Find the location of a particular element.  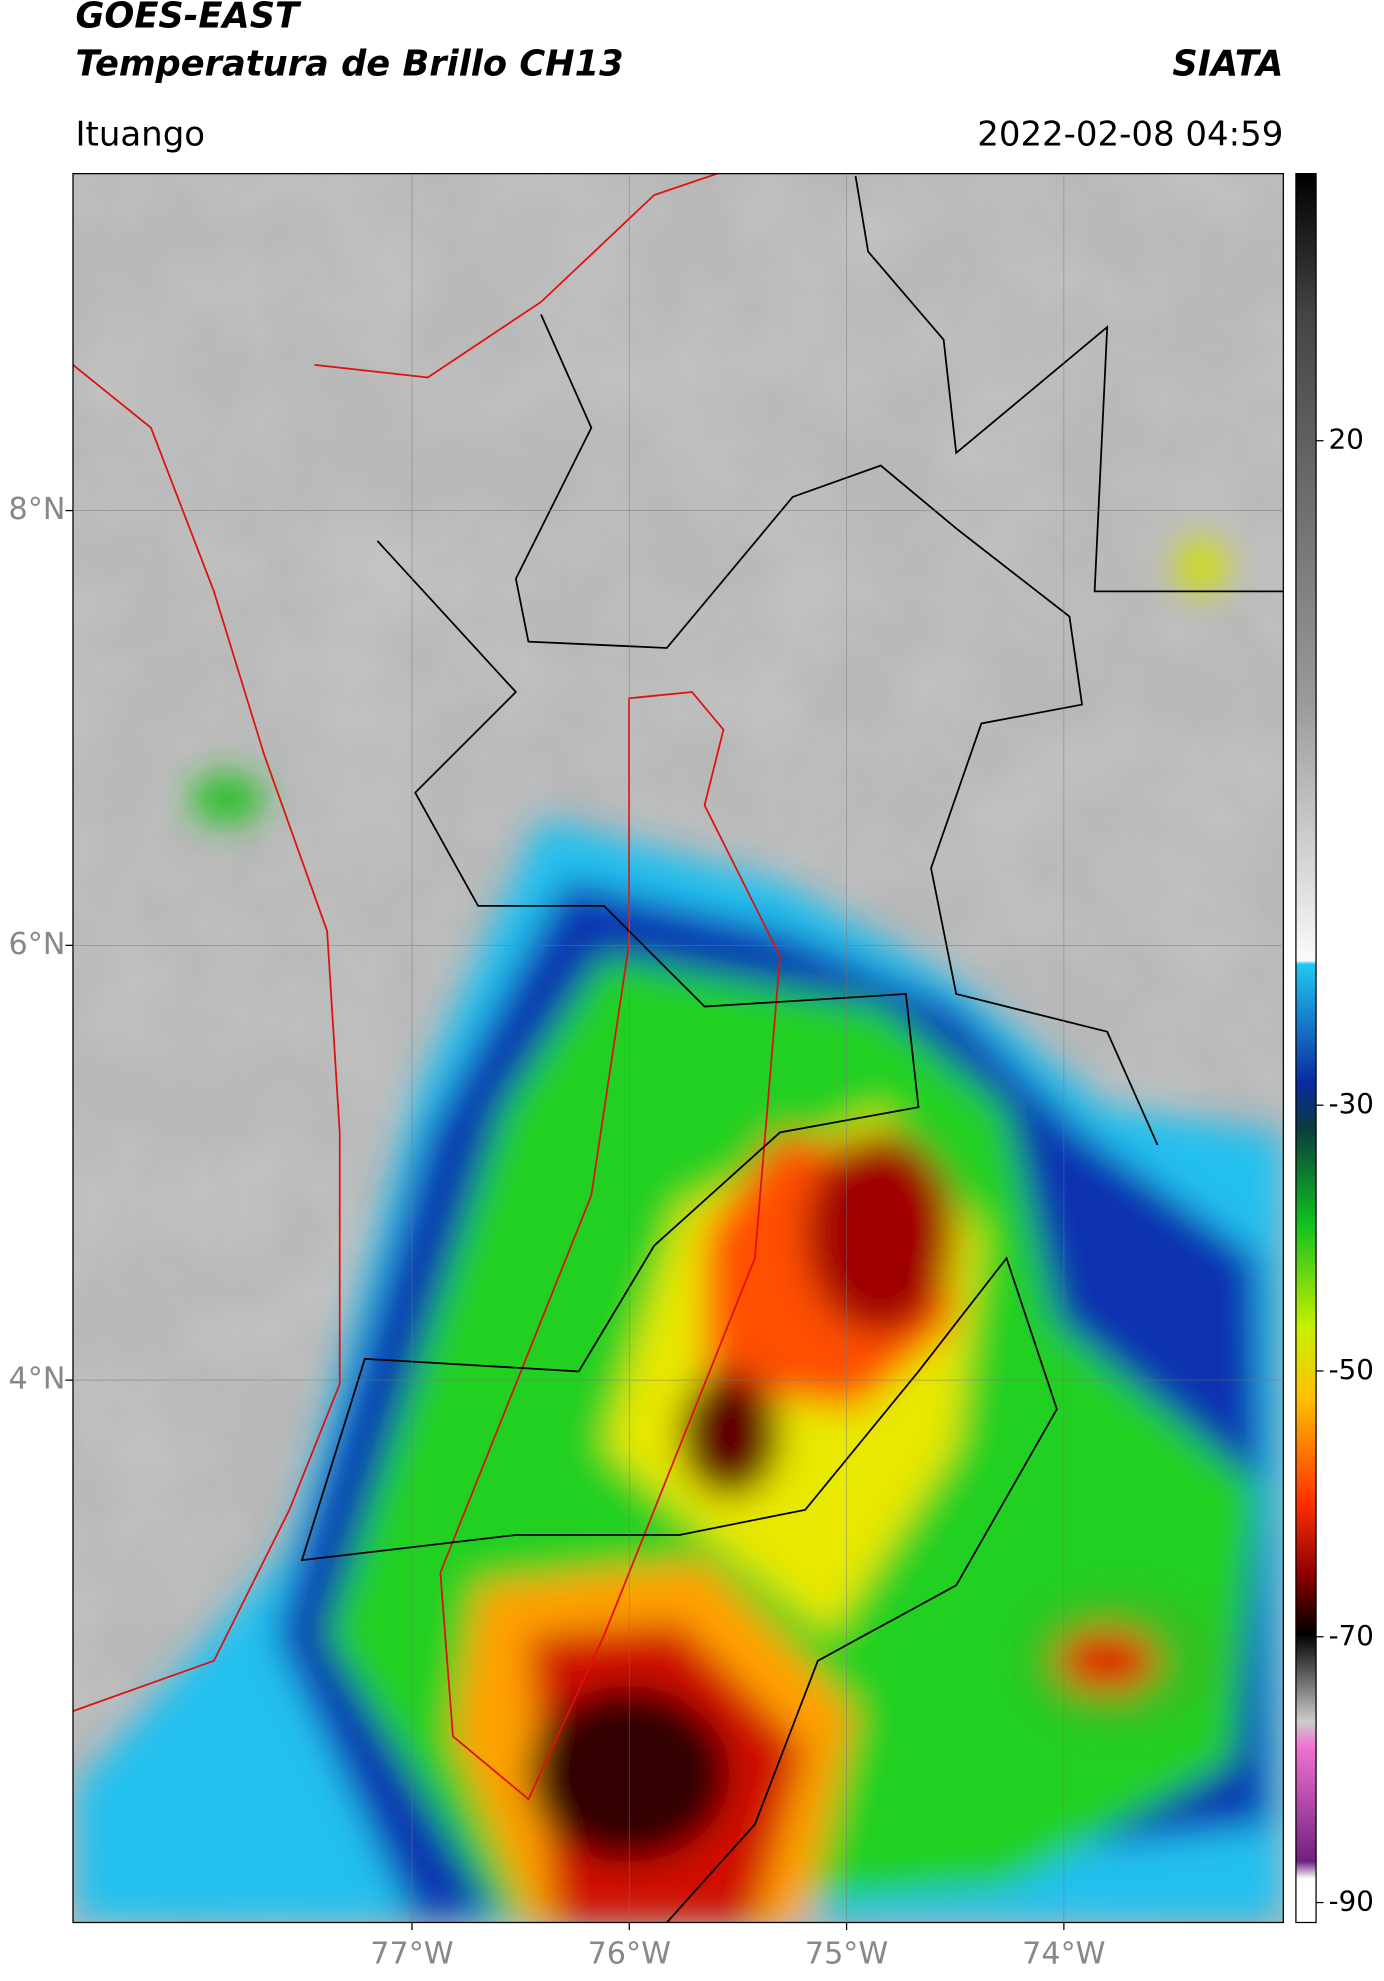

y-tick-label: 6°N is located at coordinates (37, 944).